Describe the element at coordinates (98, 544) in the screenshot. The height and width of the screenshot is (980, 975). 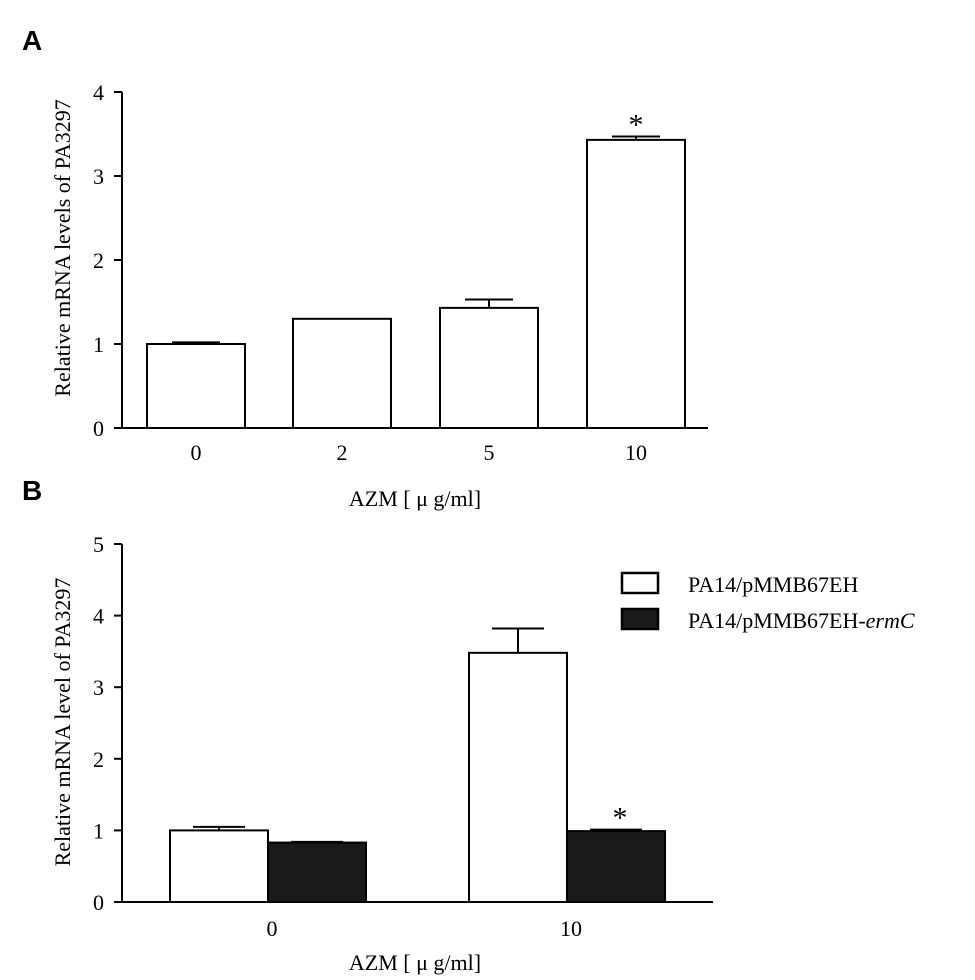
I see `b-ytick-label-5: 5` at that location.